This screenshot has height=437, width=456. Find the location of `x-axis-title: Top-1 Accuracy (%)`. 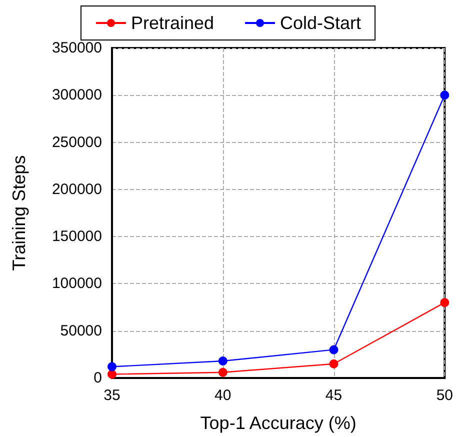

x-axis-title: Top-1 Accuracy (%) is located at coordinates (278, 423).